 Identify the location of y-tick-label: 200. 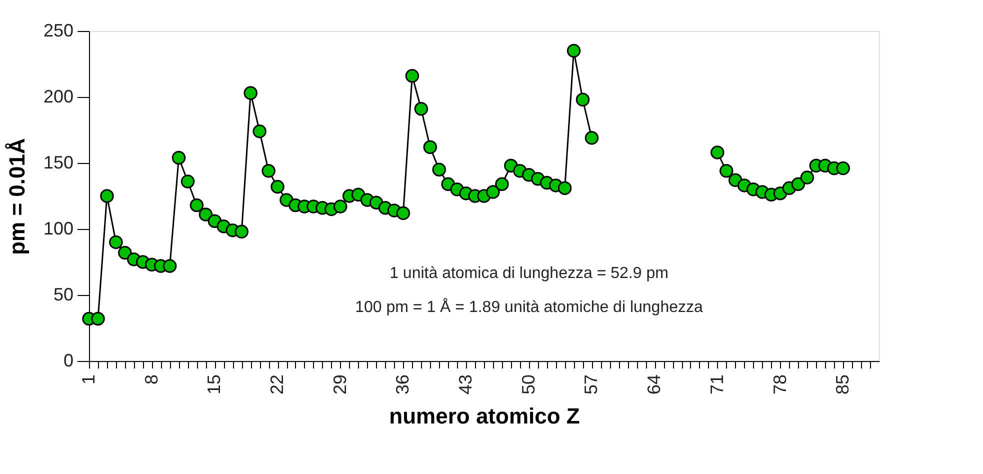
(58, 96).